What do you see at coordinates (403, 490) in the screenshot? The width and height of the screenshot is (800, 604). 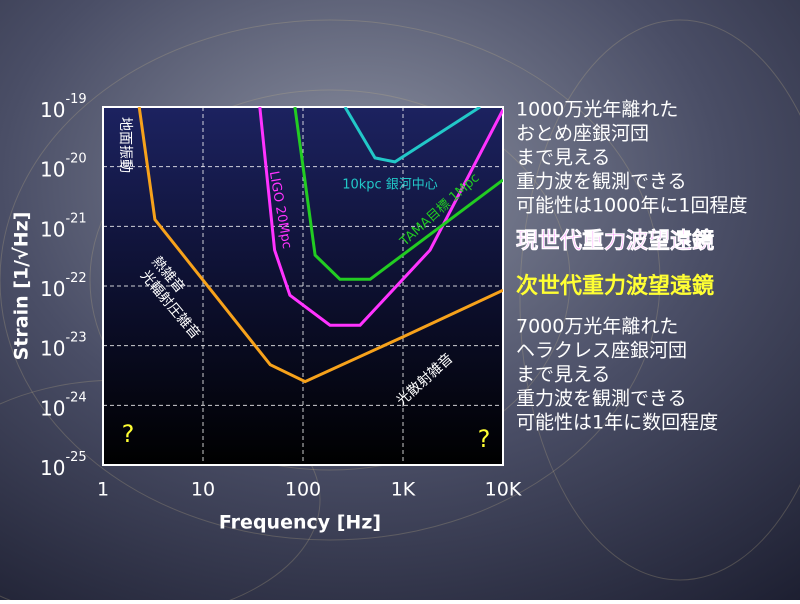 I see `x-tick-label: 1K` at bounding box center [403, 490].